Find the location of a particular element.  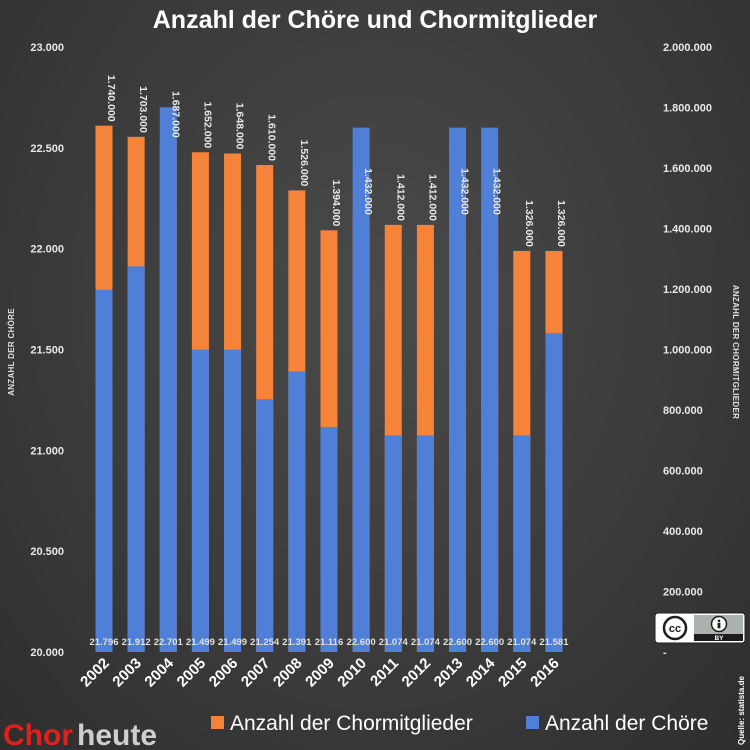

logo-part-heute: heute is located at coordinates (117, 734).